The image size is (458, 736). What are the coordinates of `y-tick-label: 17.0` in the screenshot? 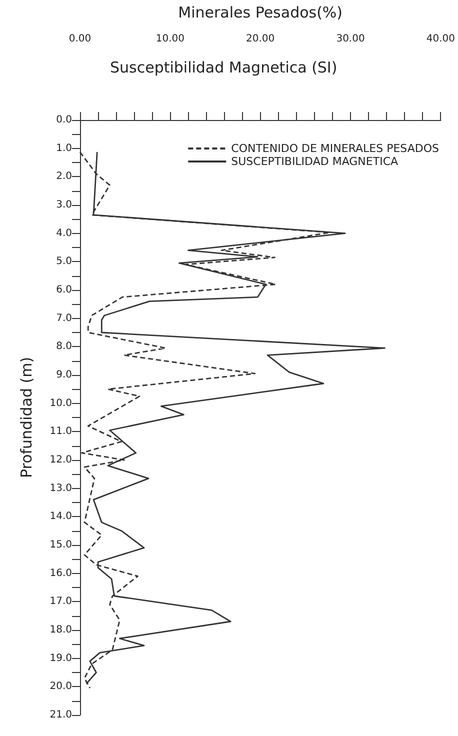 It's located at (61, 602).